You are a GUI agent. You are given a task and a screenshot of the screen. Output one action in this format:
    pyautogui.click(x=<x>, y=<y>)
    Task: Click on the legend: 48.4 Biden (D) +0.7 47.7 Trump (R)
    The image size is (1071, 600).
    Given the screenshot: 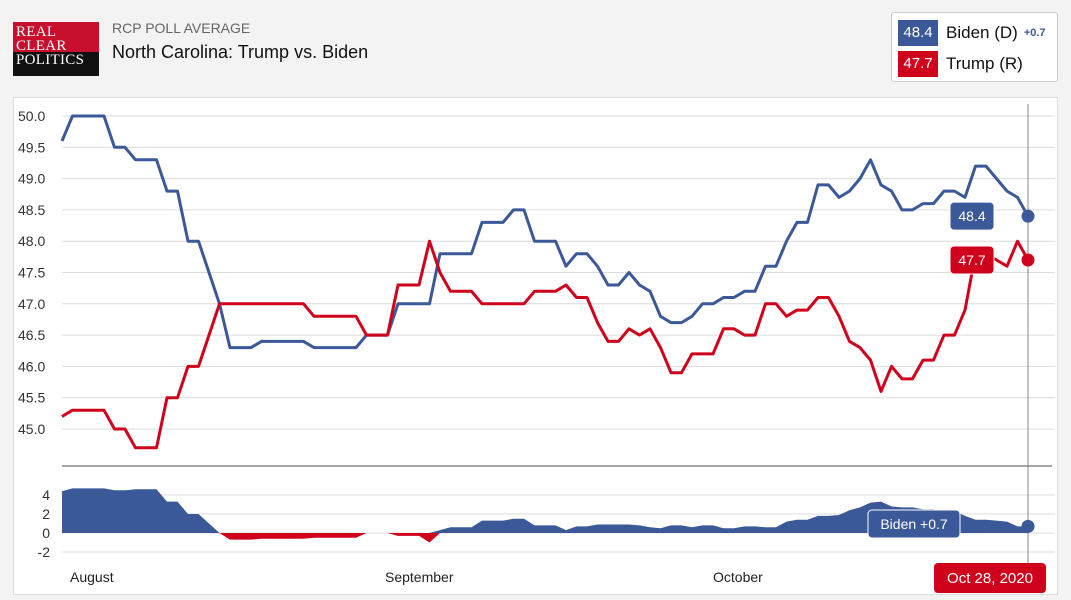 What is the action you would take?
    pyautogui.click(x=974, y=47)
    